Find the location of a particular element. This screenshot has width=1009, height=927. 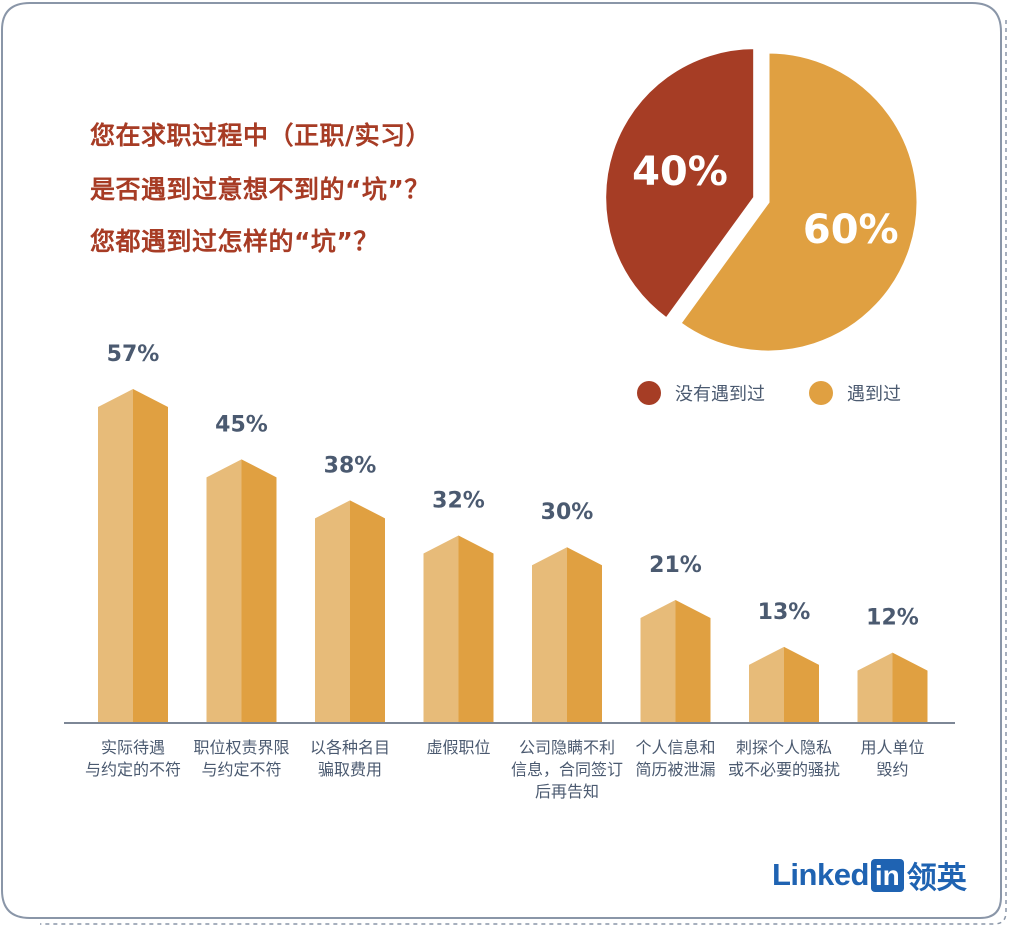

legend-item-not-encountered: 没有遇到过 is located at coordinates (701, 393).